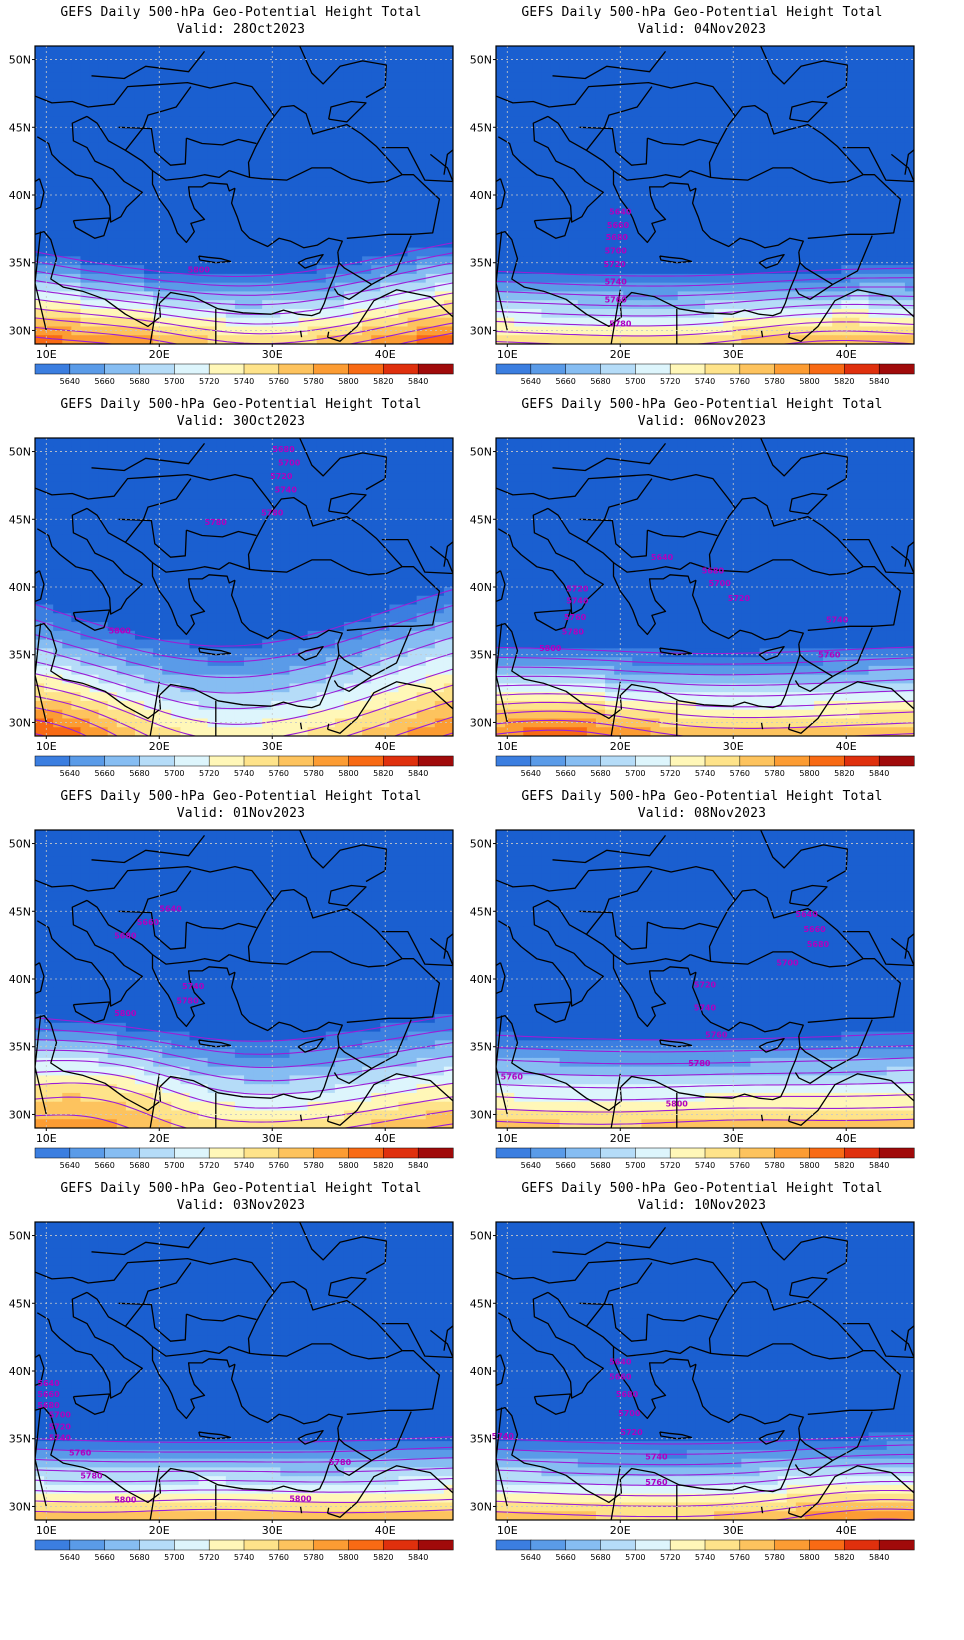 This screenshot has height=1640, width=964. Describe the element at coordinates (705, 381) in the screenshot. I see `colorbar-label: 5740` at that location.